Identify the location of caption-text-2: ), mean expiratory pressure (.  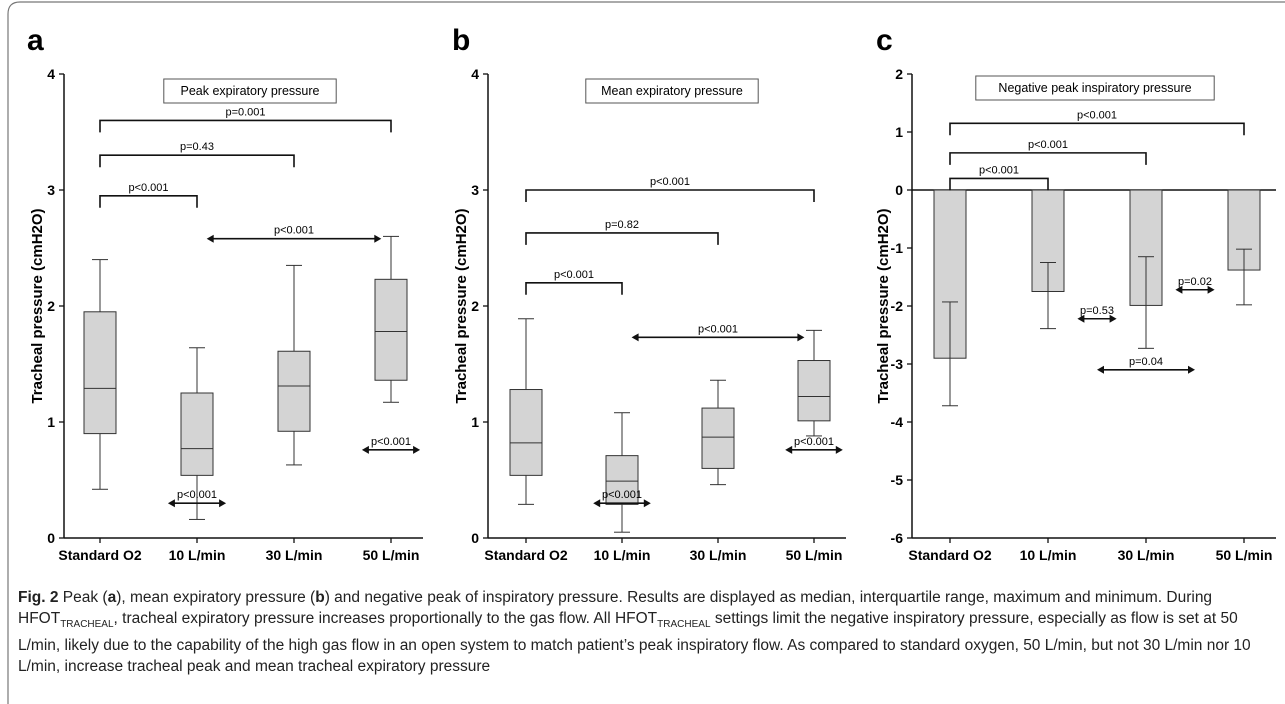
(216, 597).